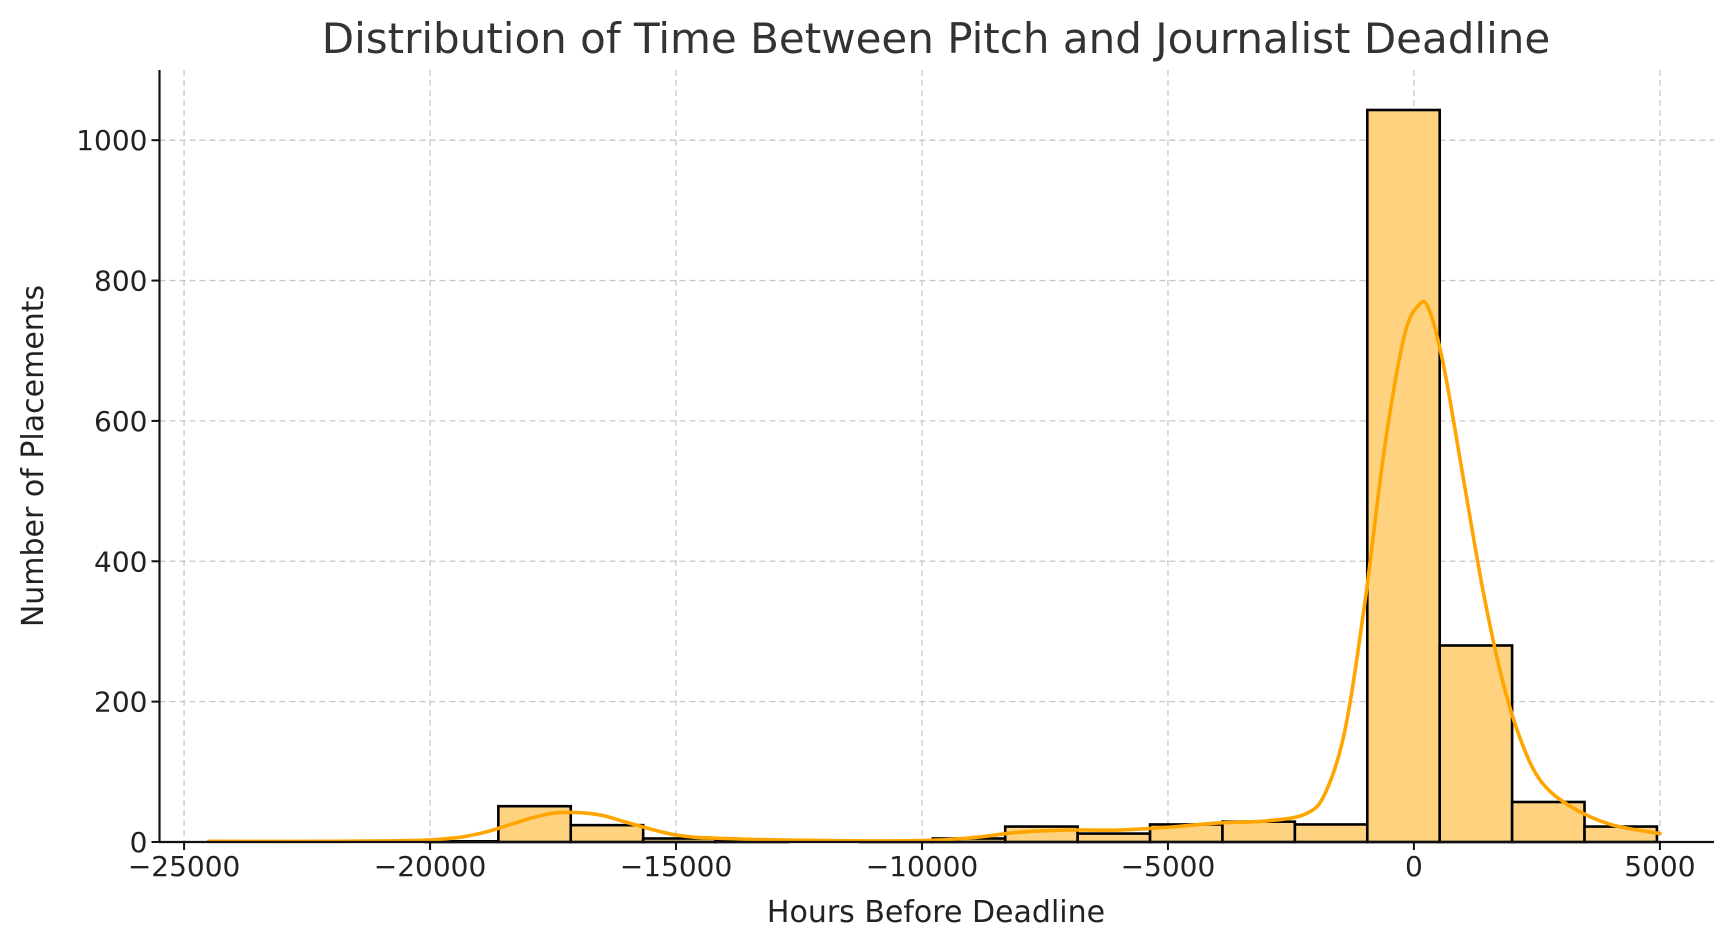 The height and width of the screenshot is (947, 1728). I want to click on x-tick-label-6: 5000, so click(1659, 866).